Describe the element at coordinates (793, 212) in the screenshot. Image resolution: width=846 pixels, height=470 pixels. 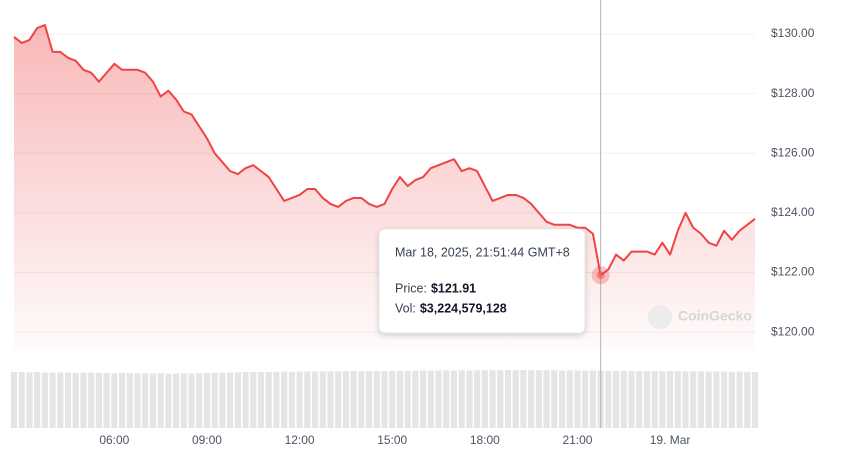
I see `y-tick-label: $124.00` at that location.